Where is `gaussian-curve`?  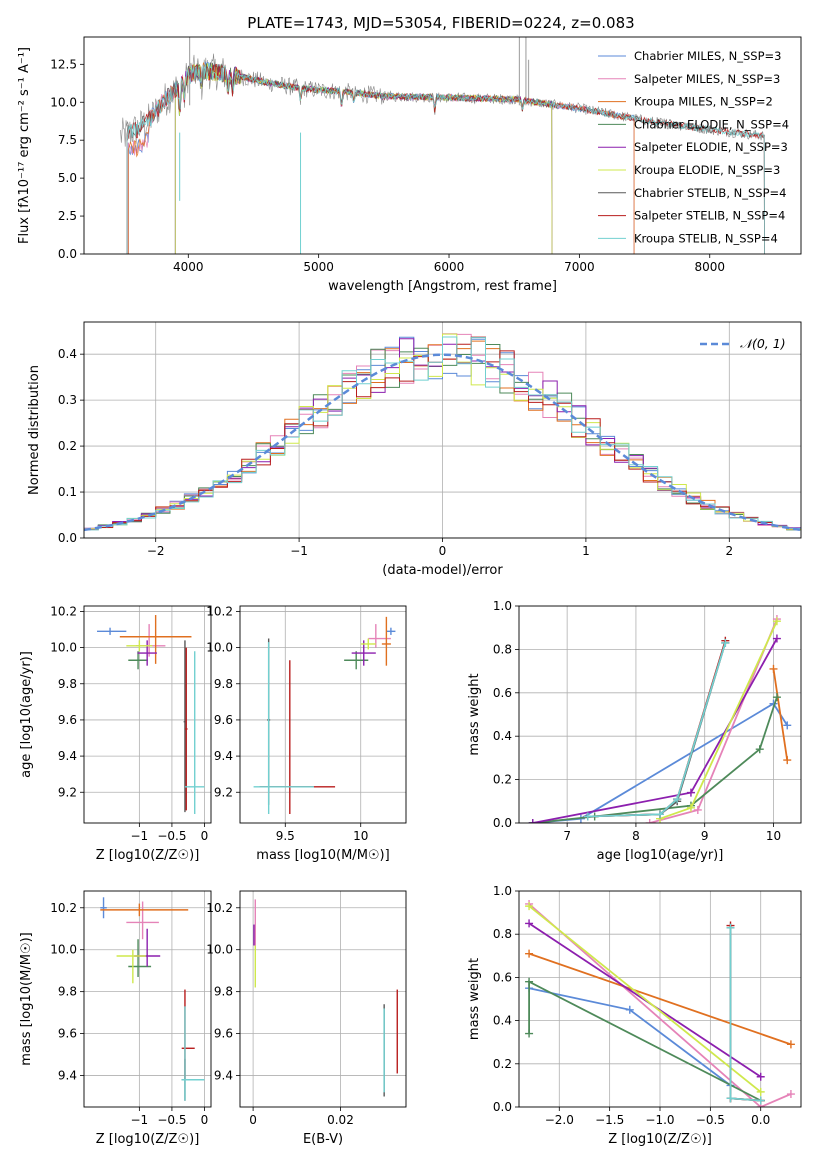
gaussian-curve is located at coordinates (442, 442).